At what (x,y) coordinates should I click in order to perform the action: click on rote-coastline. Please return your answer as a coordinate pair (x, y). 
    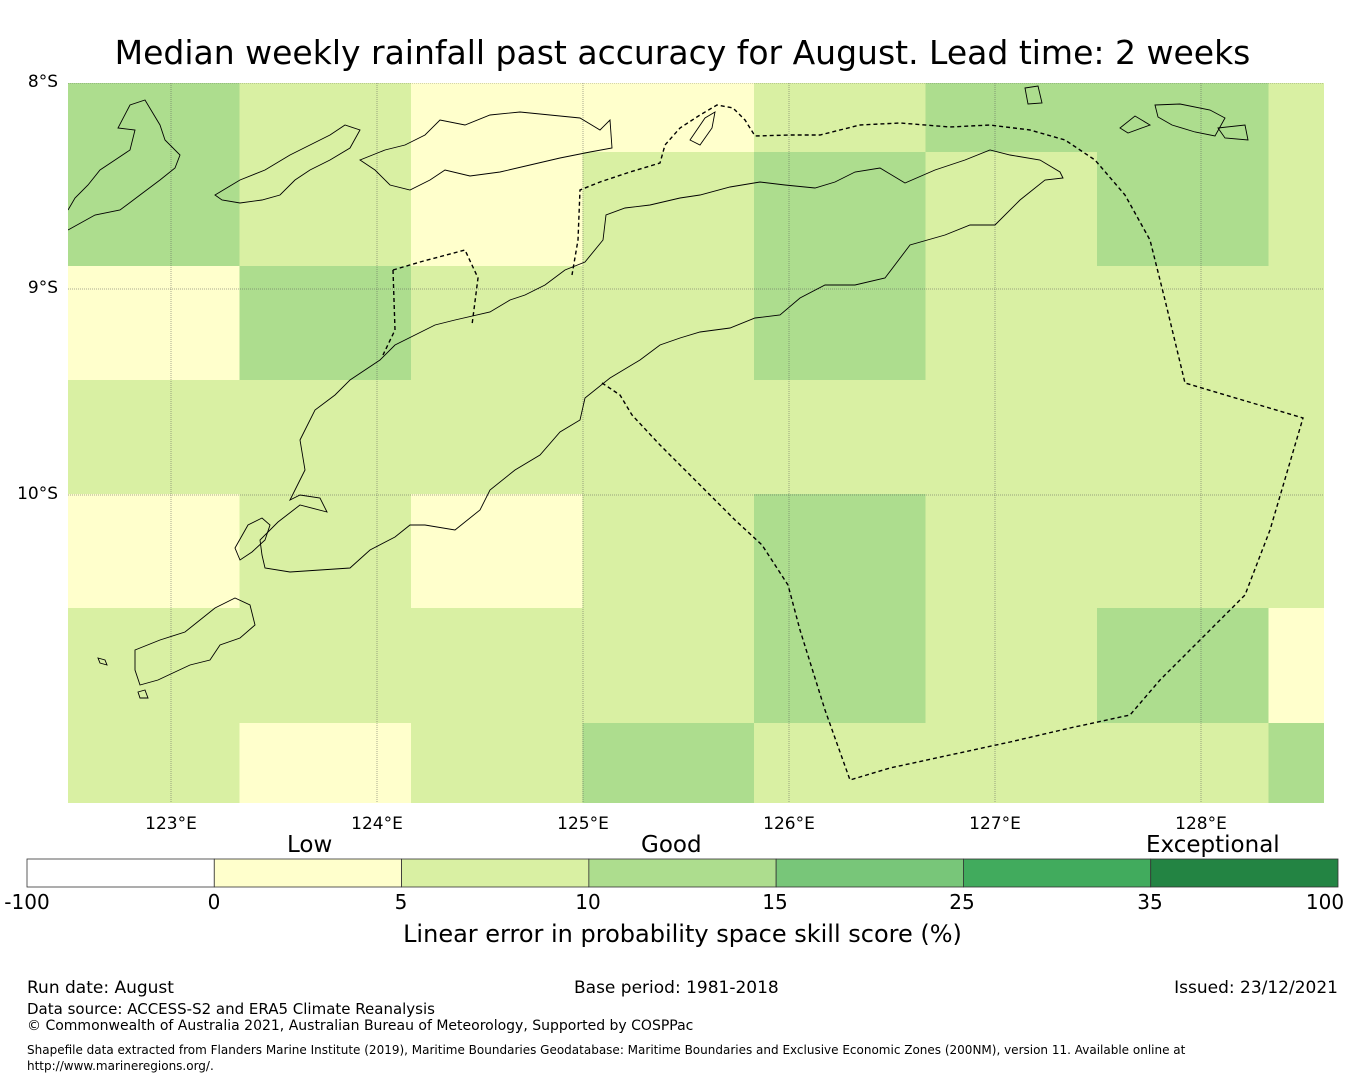
    Looking at the image, I should click on (195, 641).